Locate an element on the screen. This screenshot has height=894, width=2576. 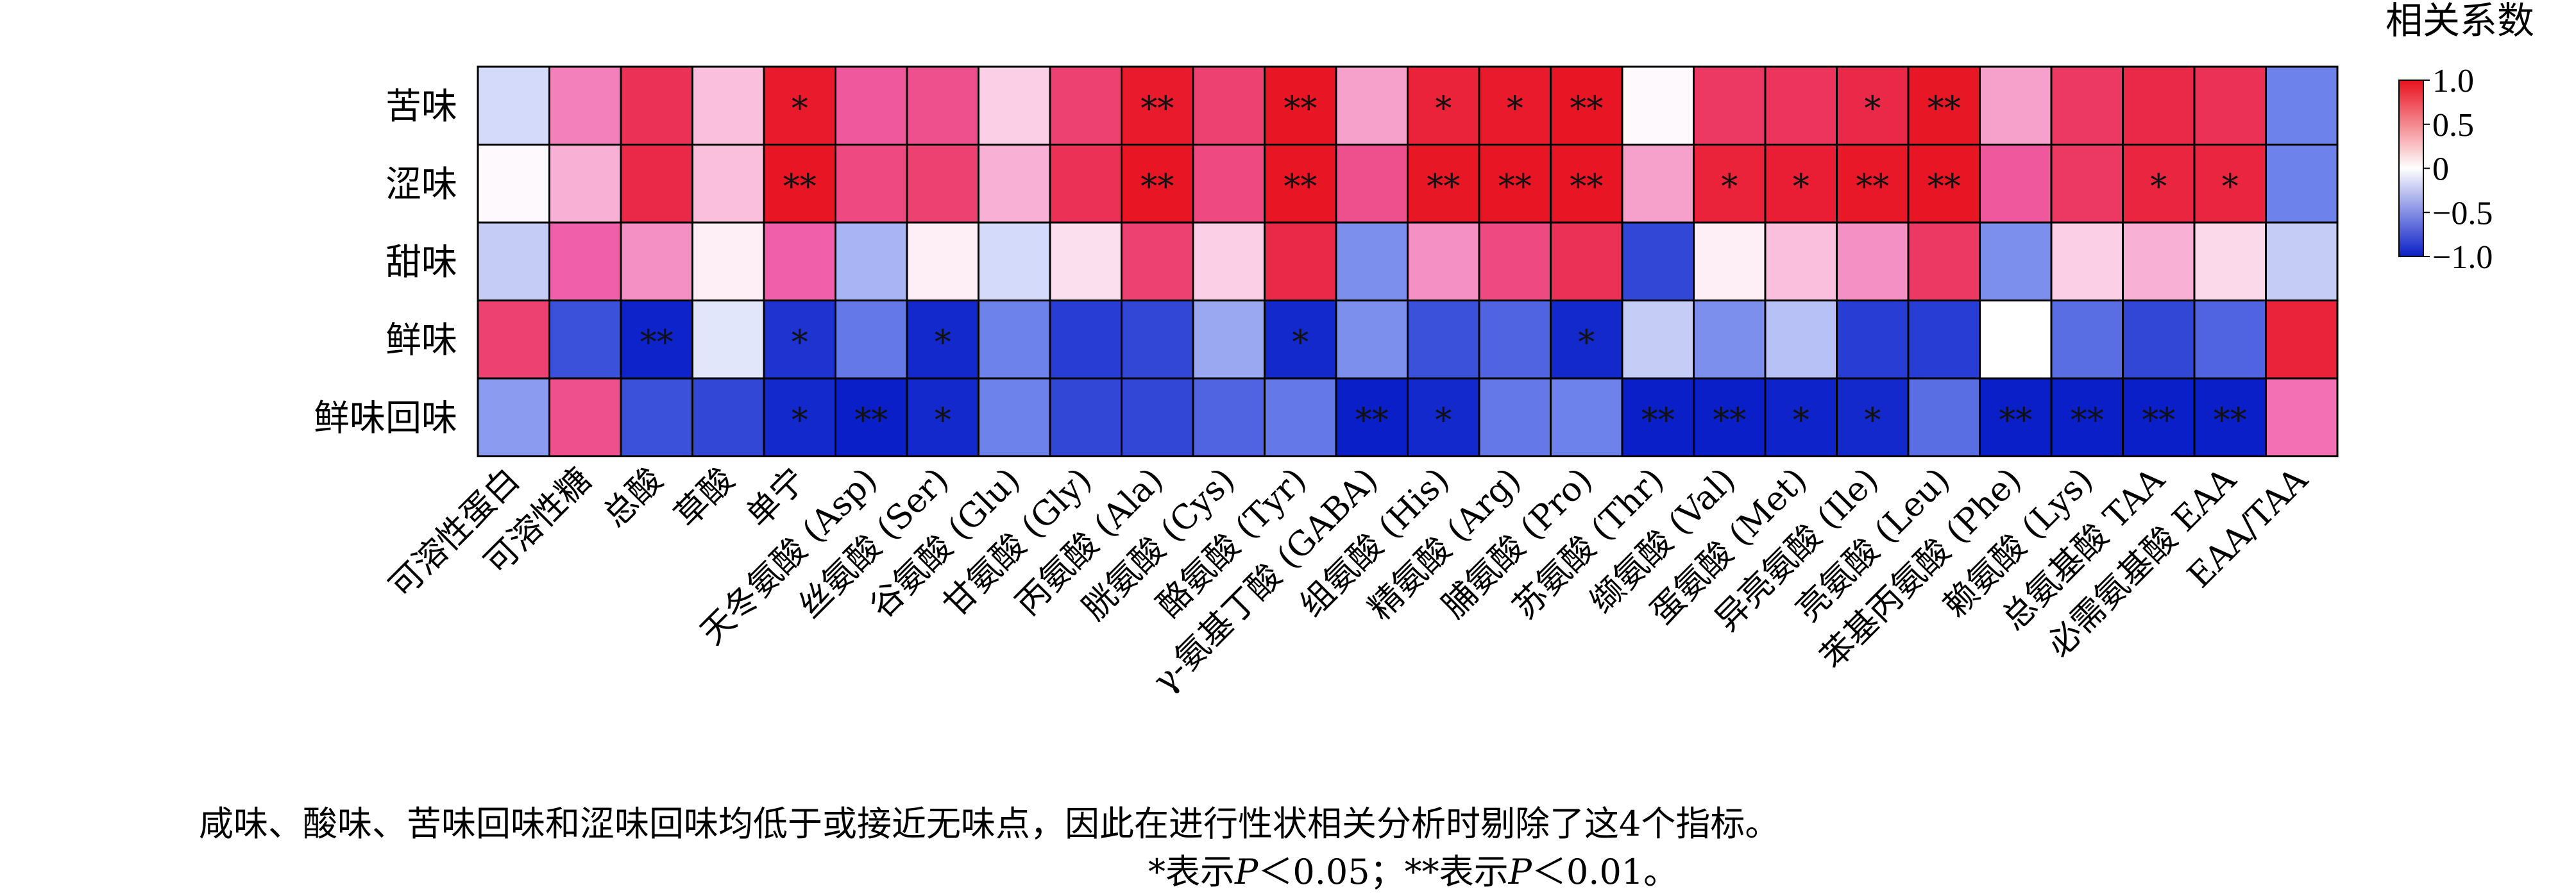
colorbar: 相关系数 1.0 0.5 0 −0.5 −1.0 is located at coordinates (2459, 138).